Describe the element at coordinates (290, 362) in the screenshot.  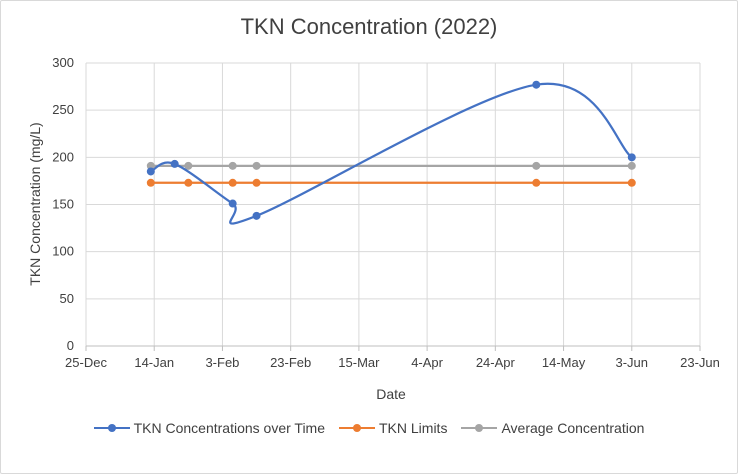
I see `x-tick-label: 23-Feb` at that location.